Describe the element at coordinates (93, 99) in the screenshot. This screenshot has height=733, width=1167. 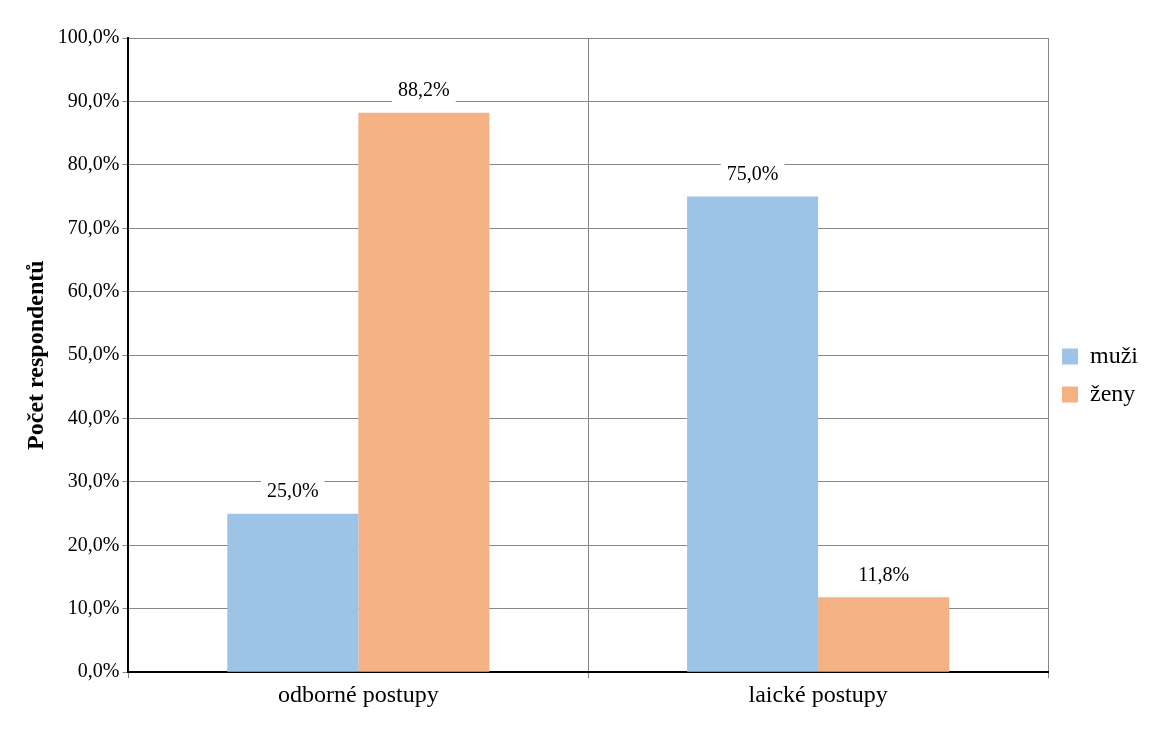
I see `y-tick-label: 90,0%` at that location.